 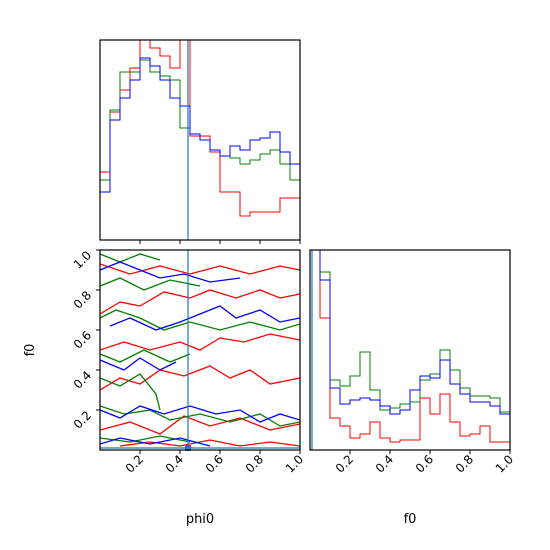 What do you see at coordinates (200, 519) in the screenshot?
I see `x-axis-label-phi0: phi0` at bounding box center [200, 519].